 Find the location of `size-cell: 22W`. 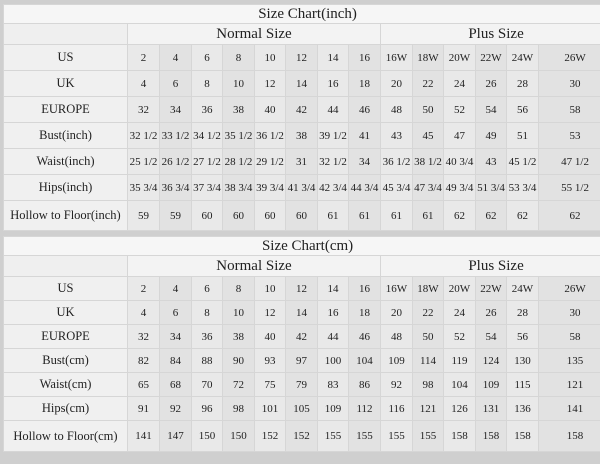

size-cell: 22W is located at coordinates (491, 288).